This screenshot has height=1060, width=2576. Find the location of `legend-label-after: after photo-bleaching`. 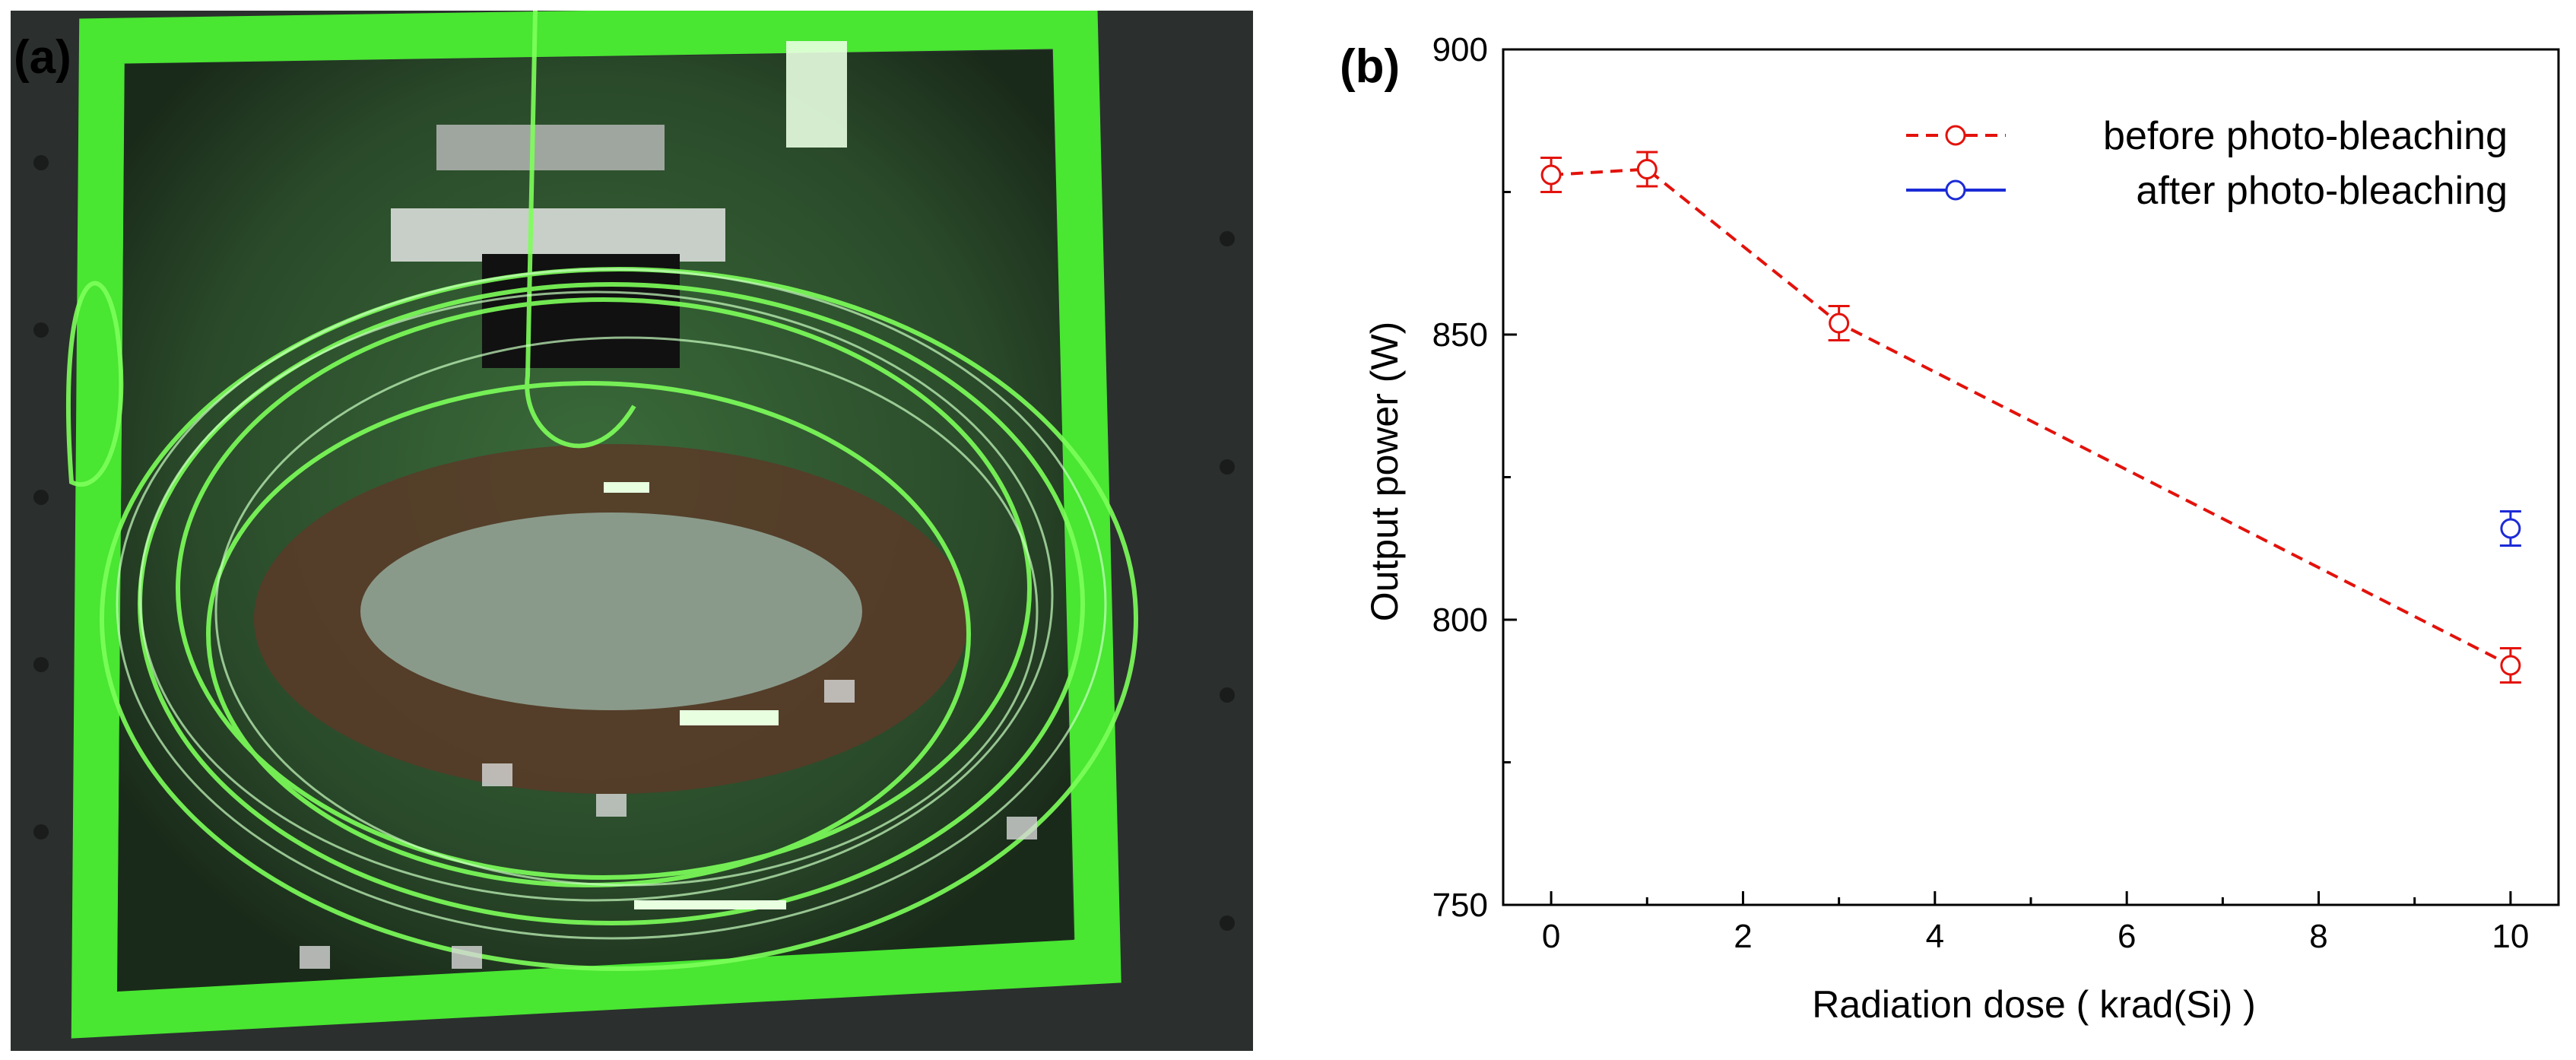

legend-label-after: after photo-bleaching is located at coordinates (2322, 191).